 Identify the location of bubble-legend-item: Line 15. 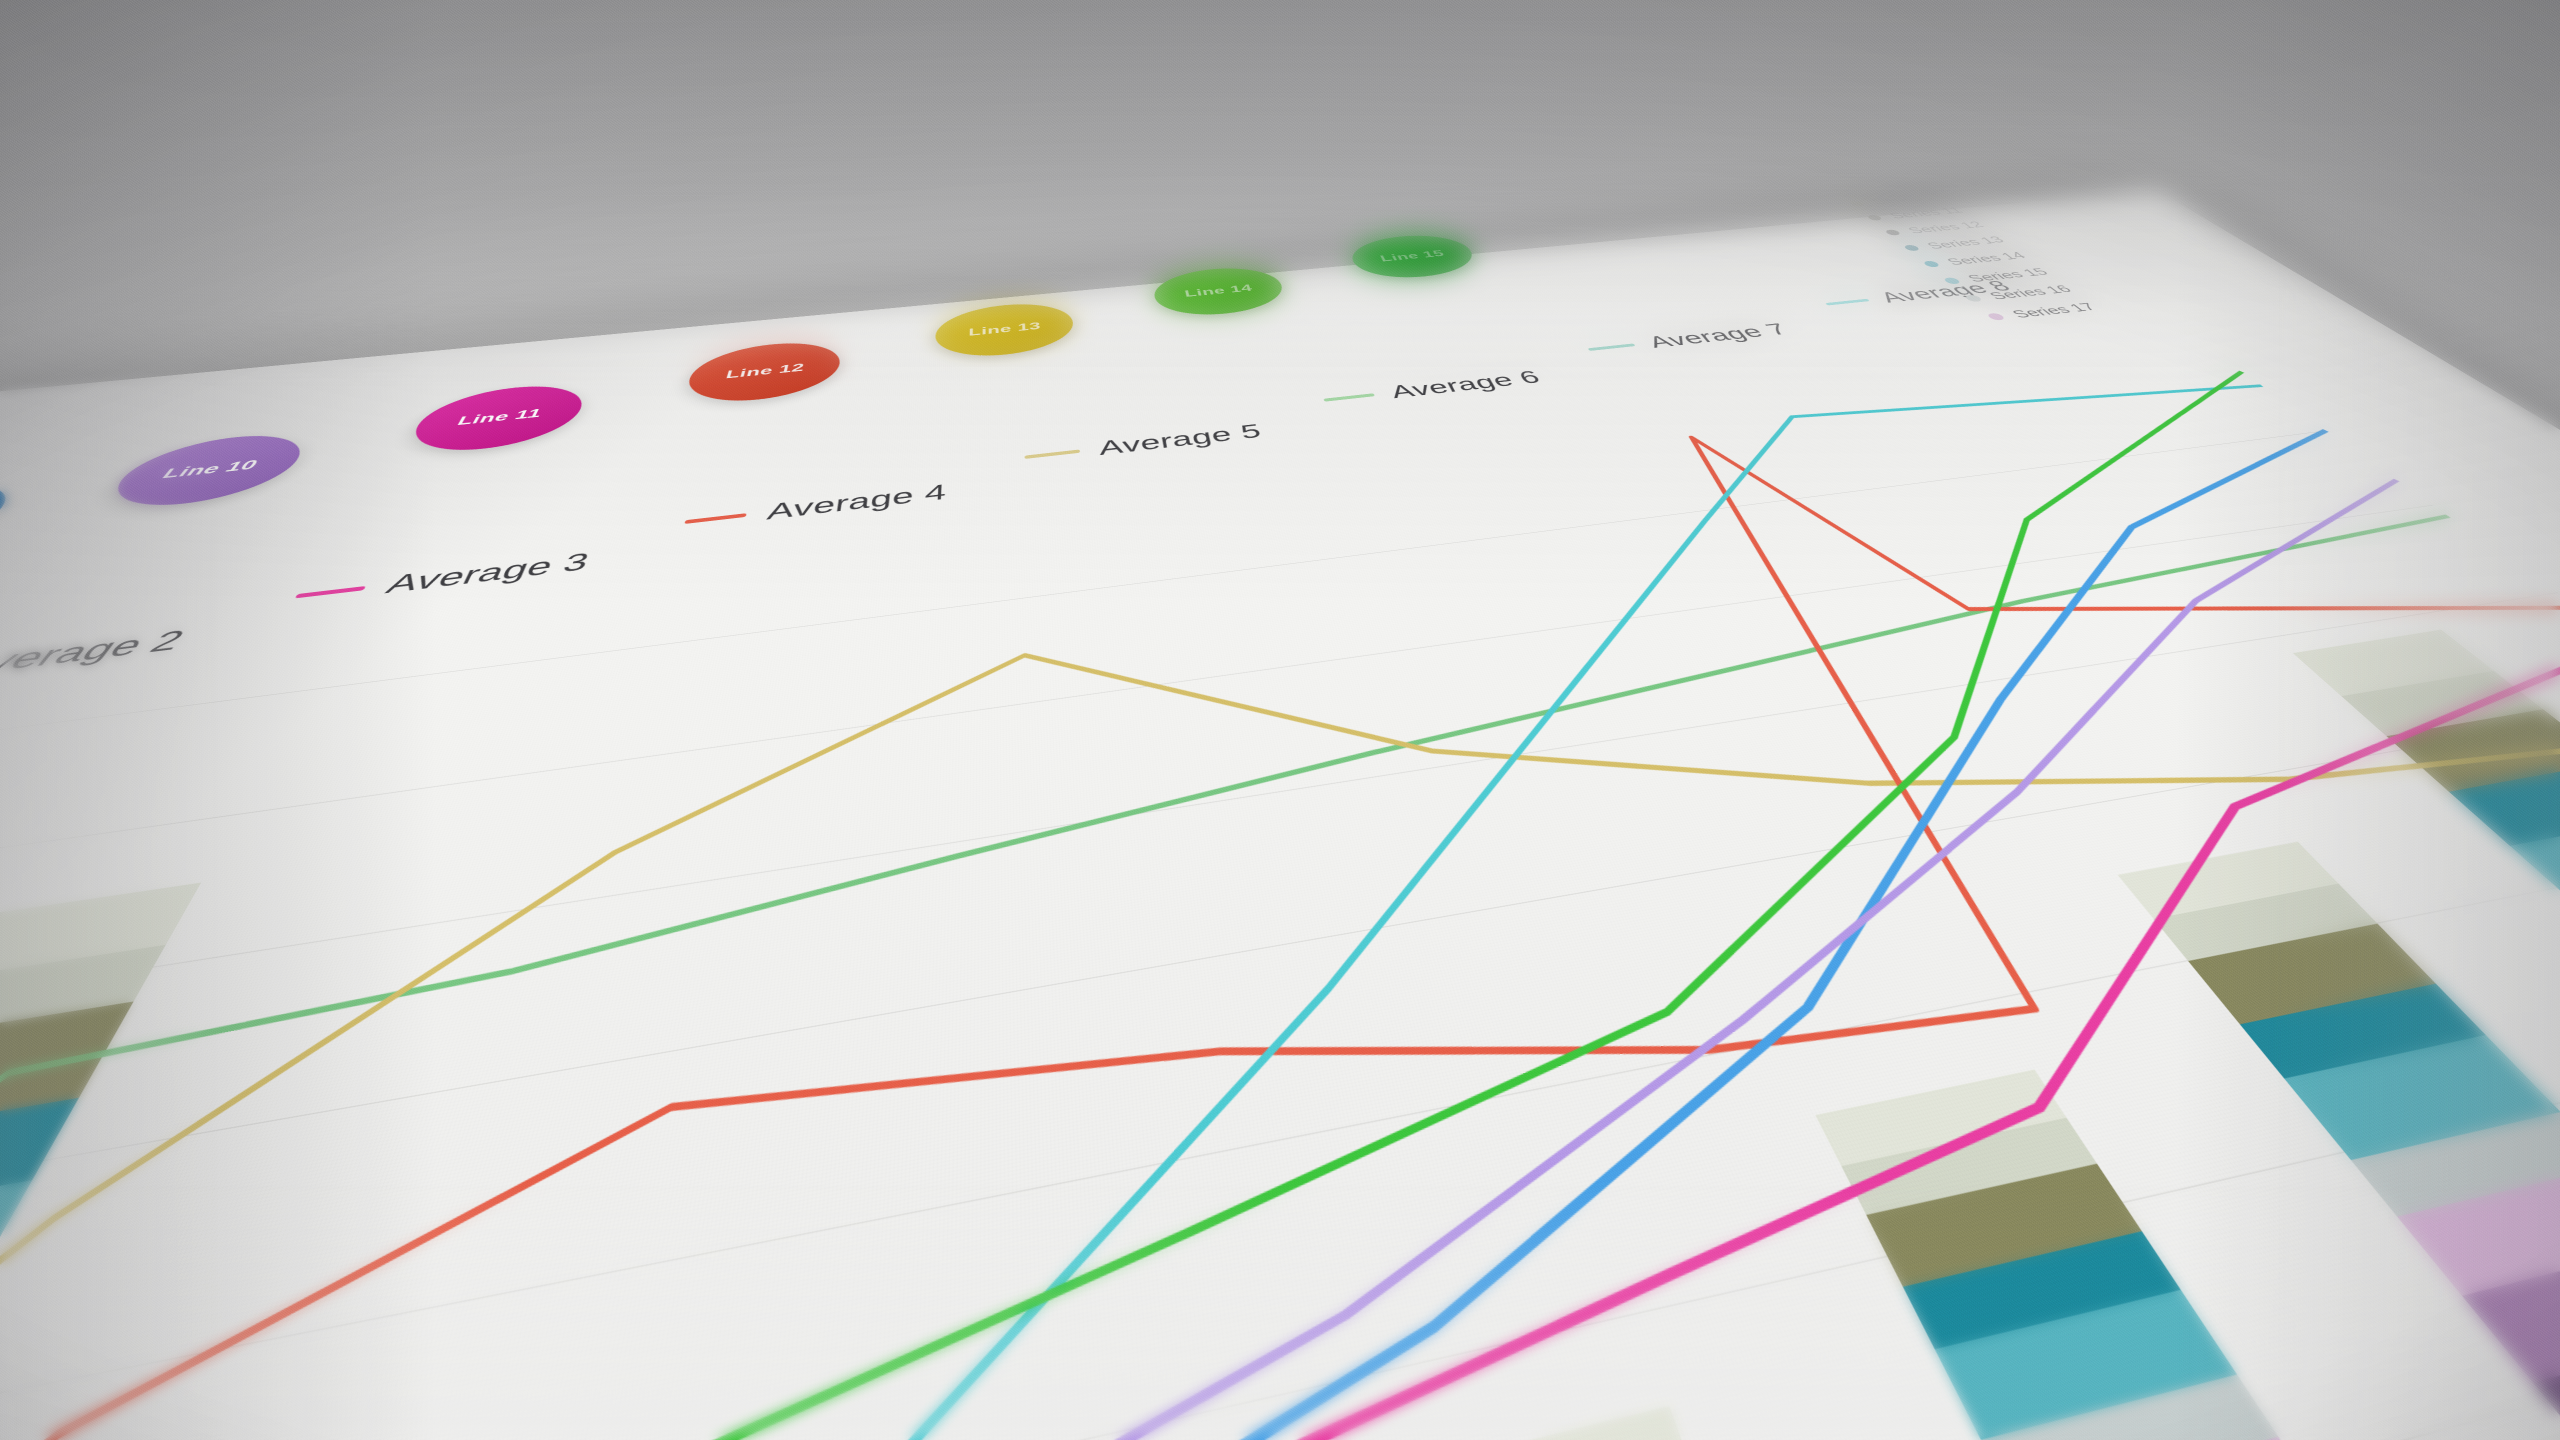
(1413, 257).